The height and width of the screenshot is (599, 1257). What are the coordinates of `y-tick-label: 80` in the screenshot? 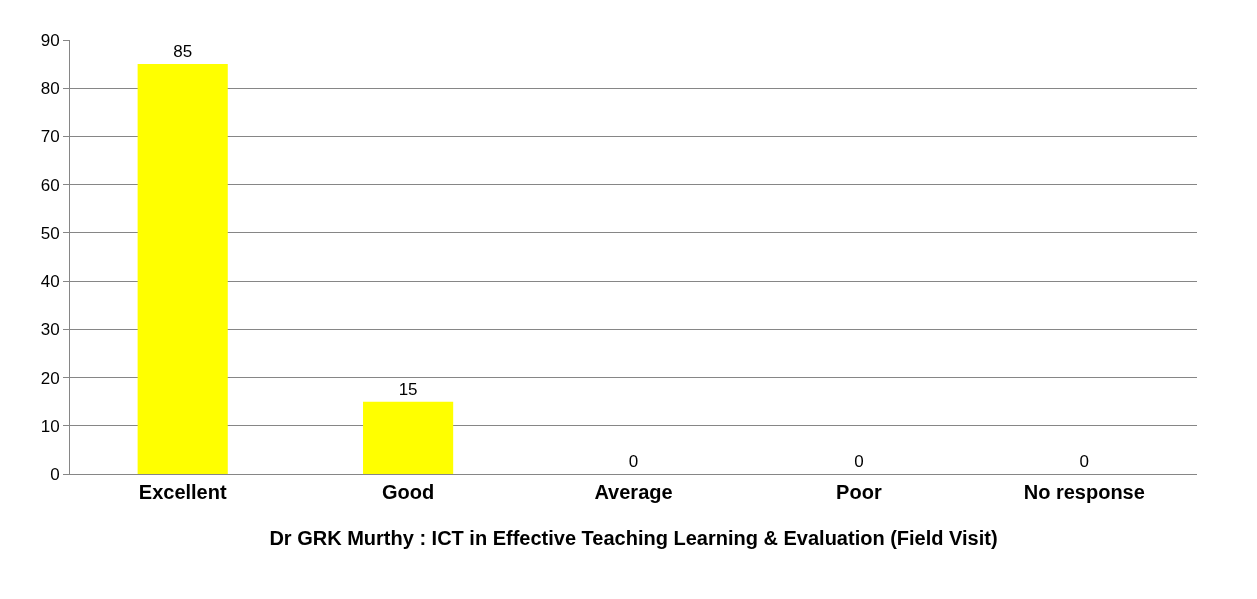 It's located at (50, 89).